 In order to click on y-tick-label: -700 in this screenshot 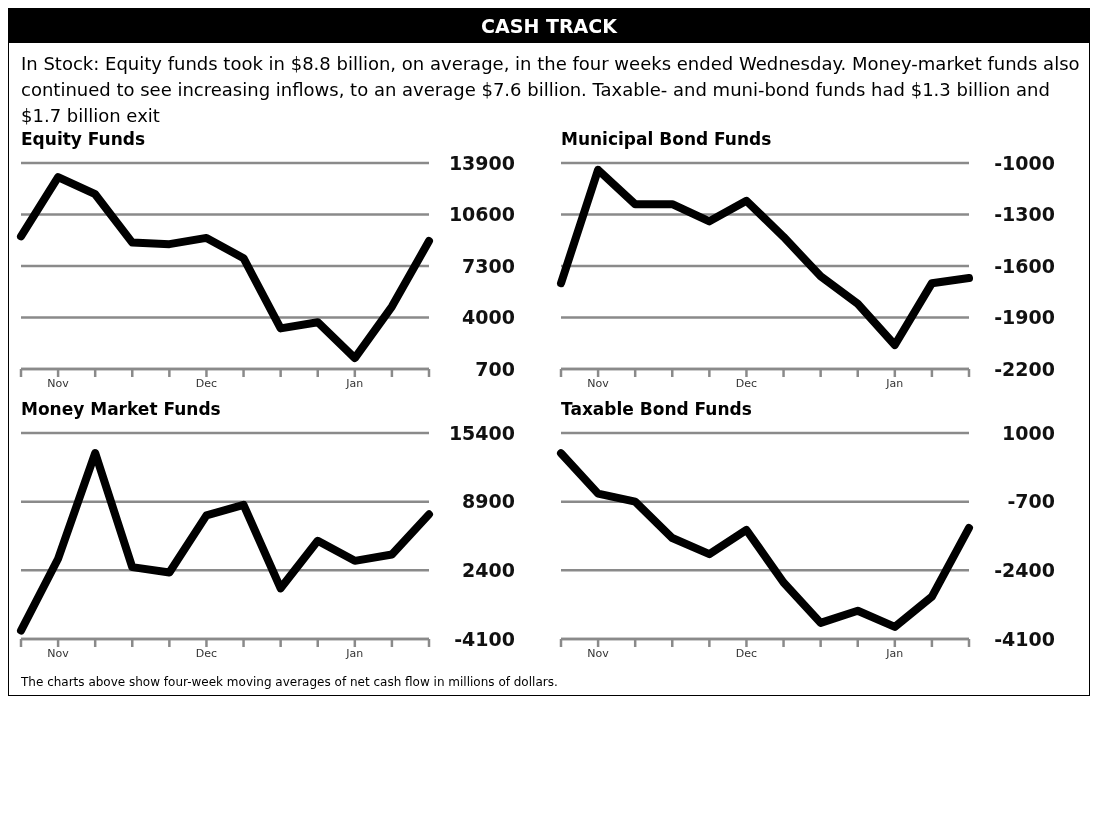, I will do `click(1031, 501)`.